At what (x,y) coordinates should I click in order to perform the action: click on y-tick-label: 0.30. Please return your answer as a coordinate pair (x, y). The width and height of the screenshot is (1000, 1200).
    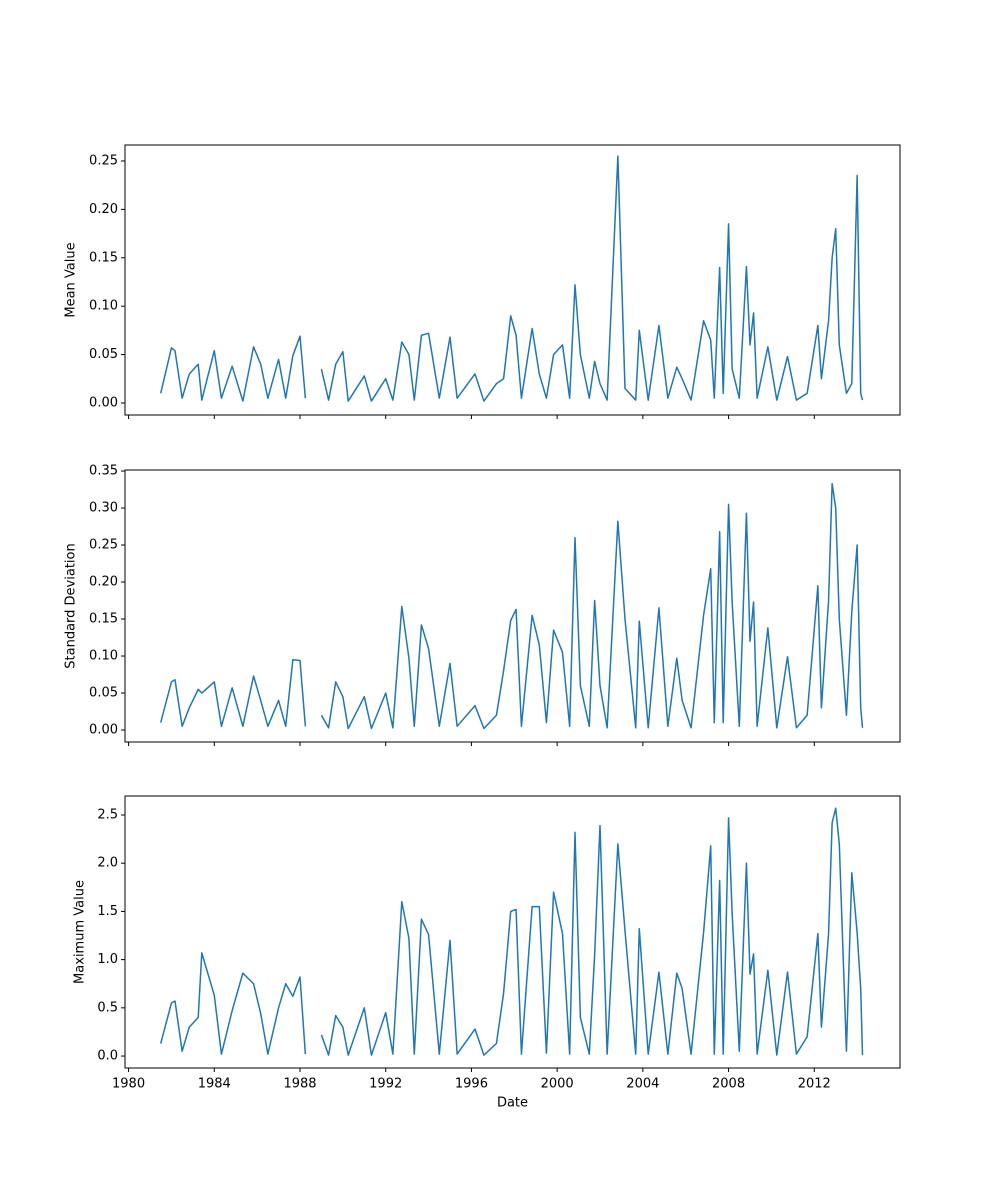
    Looking at the image, I should click on (103, 508).